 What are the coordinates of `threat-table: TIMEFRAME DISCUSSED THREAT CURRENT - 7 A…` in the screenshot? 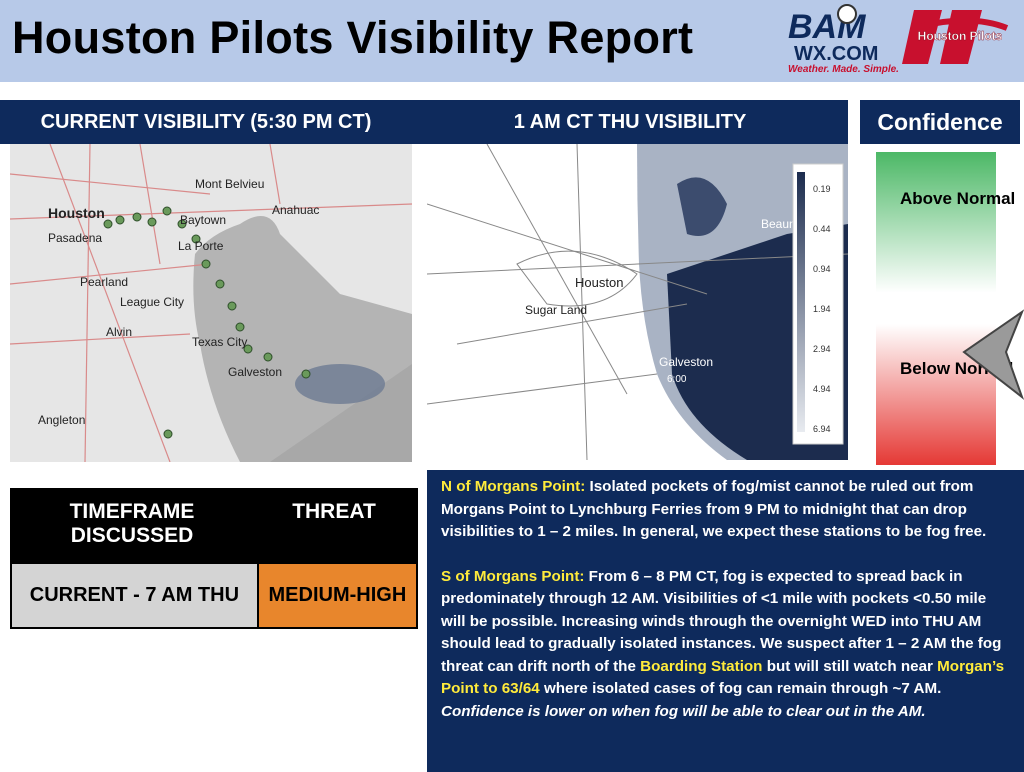 It's located at (214, 558).